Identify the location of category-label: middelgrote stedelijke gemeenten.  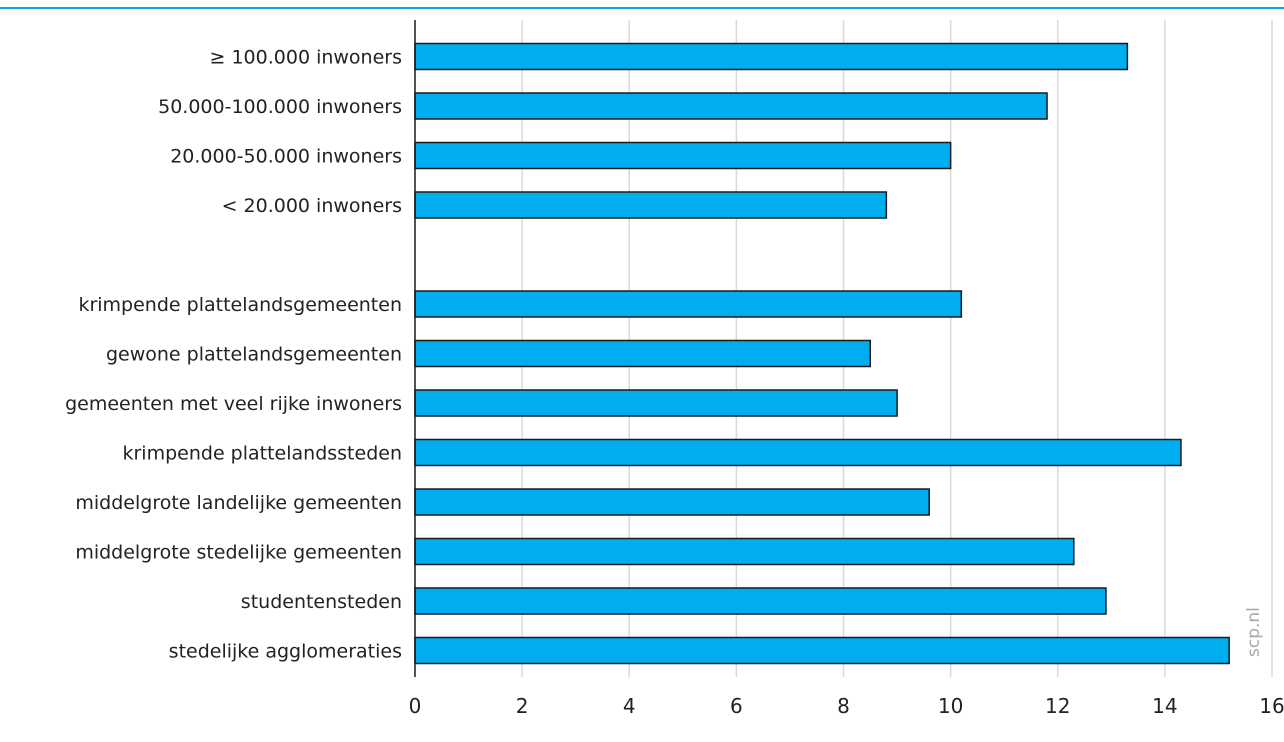
(238, 553).